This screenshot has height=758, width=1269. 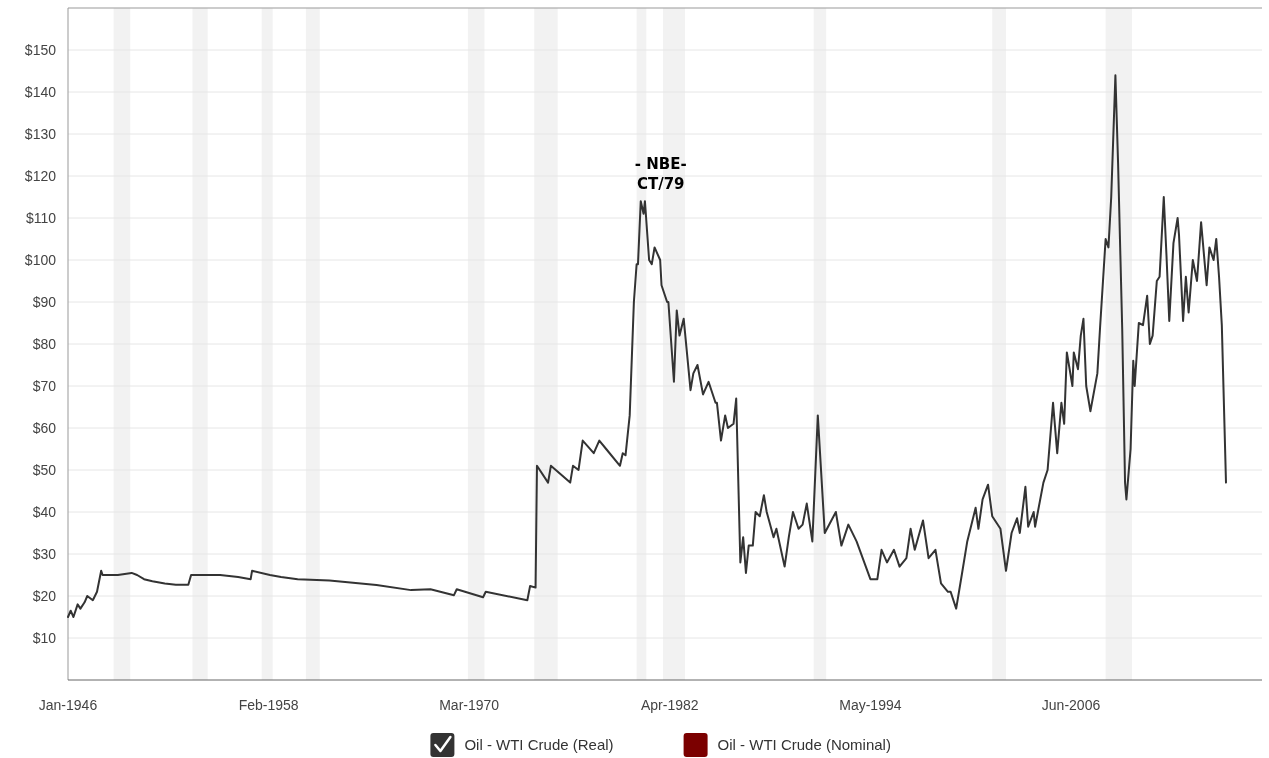 What do you see at coordinates (539, 745) in the screenshot?
I see `legend-label: Oil - WTI Crude (Real)` at bounding box center [539, 745].